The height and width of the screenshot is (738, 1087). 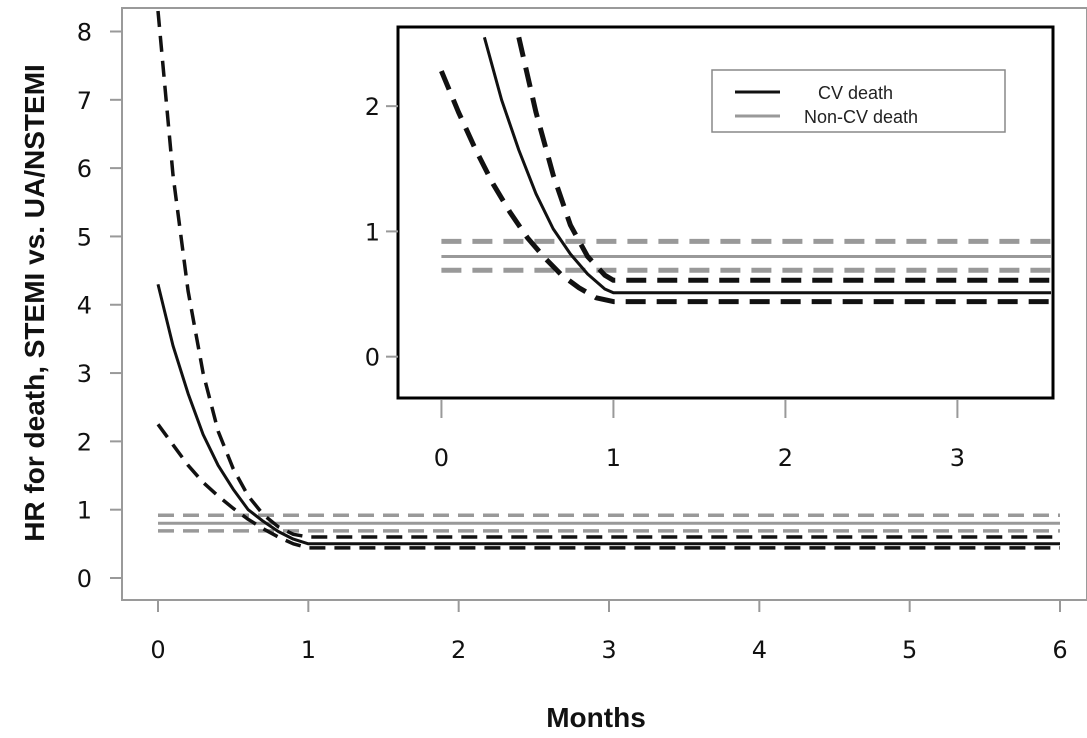 What do you see at coordinates (84, 169) in the screenshot?
I see `main-y-tick-label: 6` at bounding box center [84, 169].